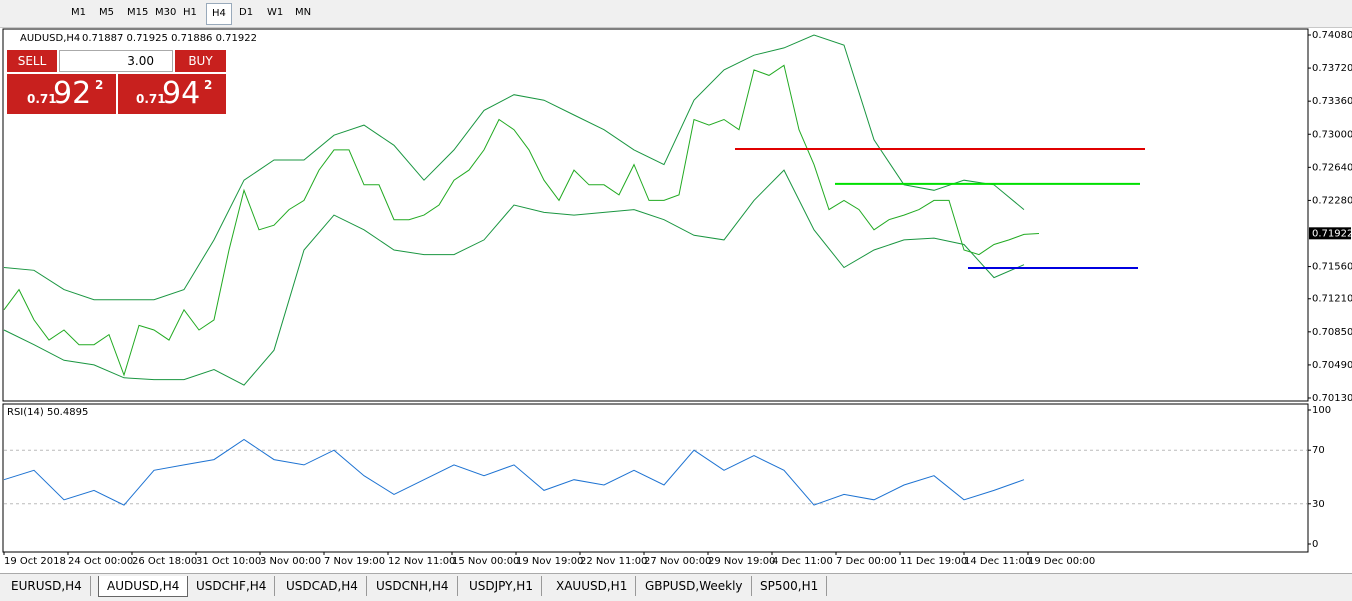 The image size is (1352, 601). Describe the element at coordinates (1332, 299) in the screenshot. I see `y-tick-label: 0.71210` at that location.